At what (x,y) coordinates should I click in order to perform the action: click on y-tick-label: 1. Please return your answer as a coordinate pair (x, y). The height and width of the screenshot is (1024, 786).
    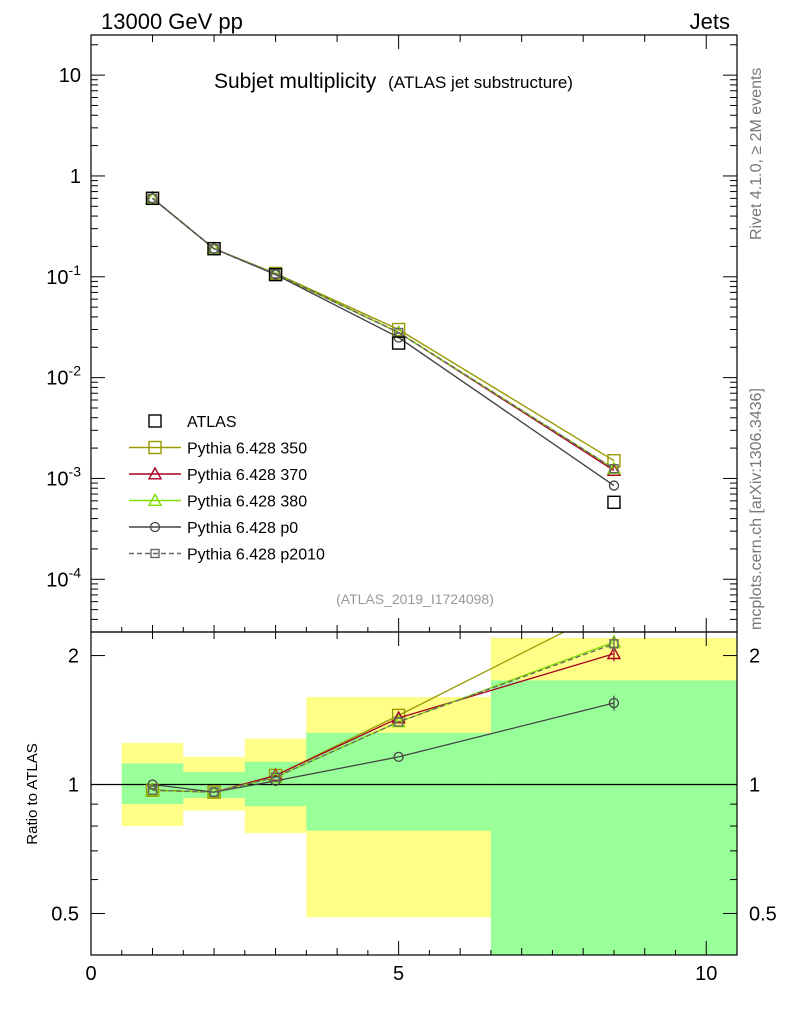
    Looking at the image, I should click on (75, 177).